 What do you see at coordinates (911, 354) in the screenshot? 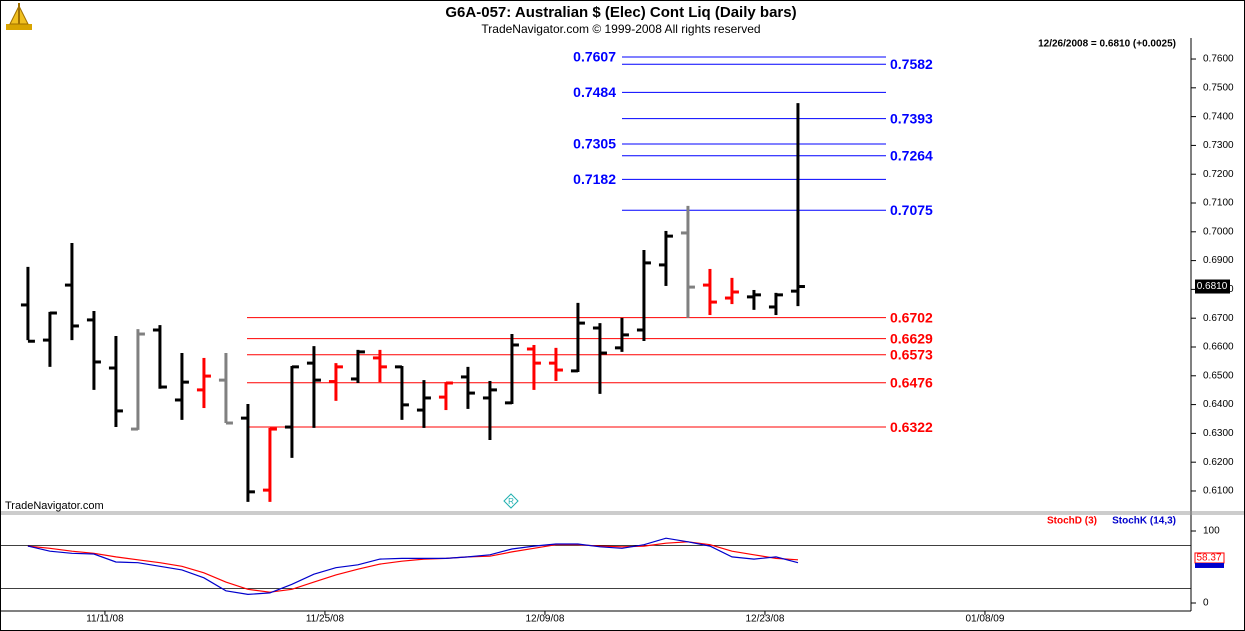
I see `level-label: 0.6573` at bounding box center [911, 354].